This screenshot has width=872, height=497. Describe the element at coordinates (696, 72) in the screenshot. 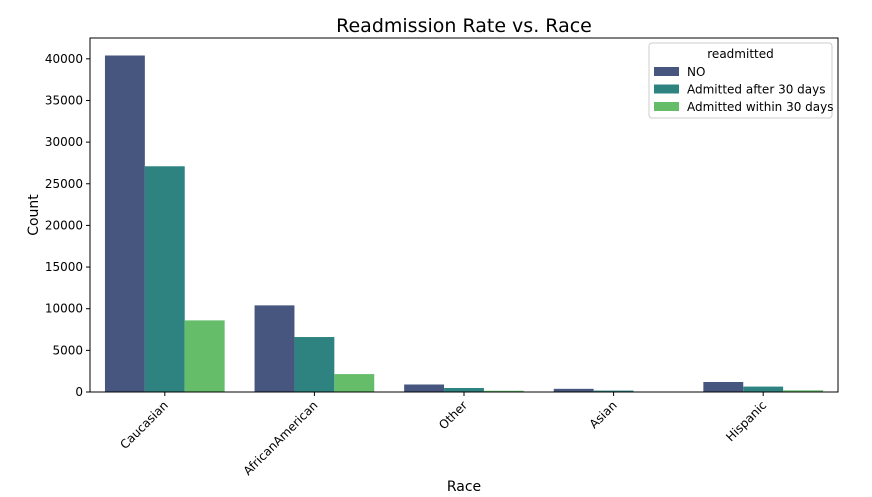

I see `legend-label-0: NO` at that location.